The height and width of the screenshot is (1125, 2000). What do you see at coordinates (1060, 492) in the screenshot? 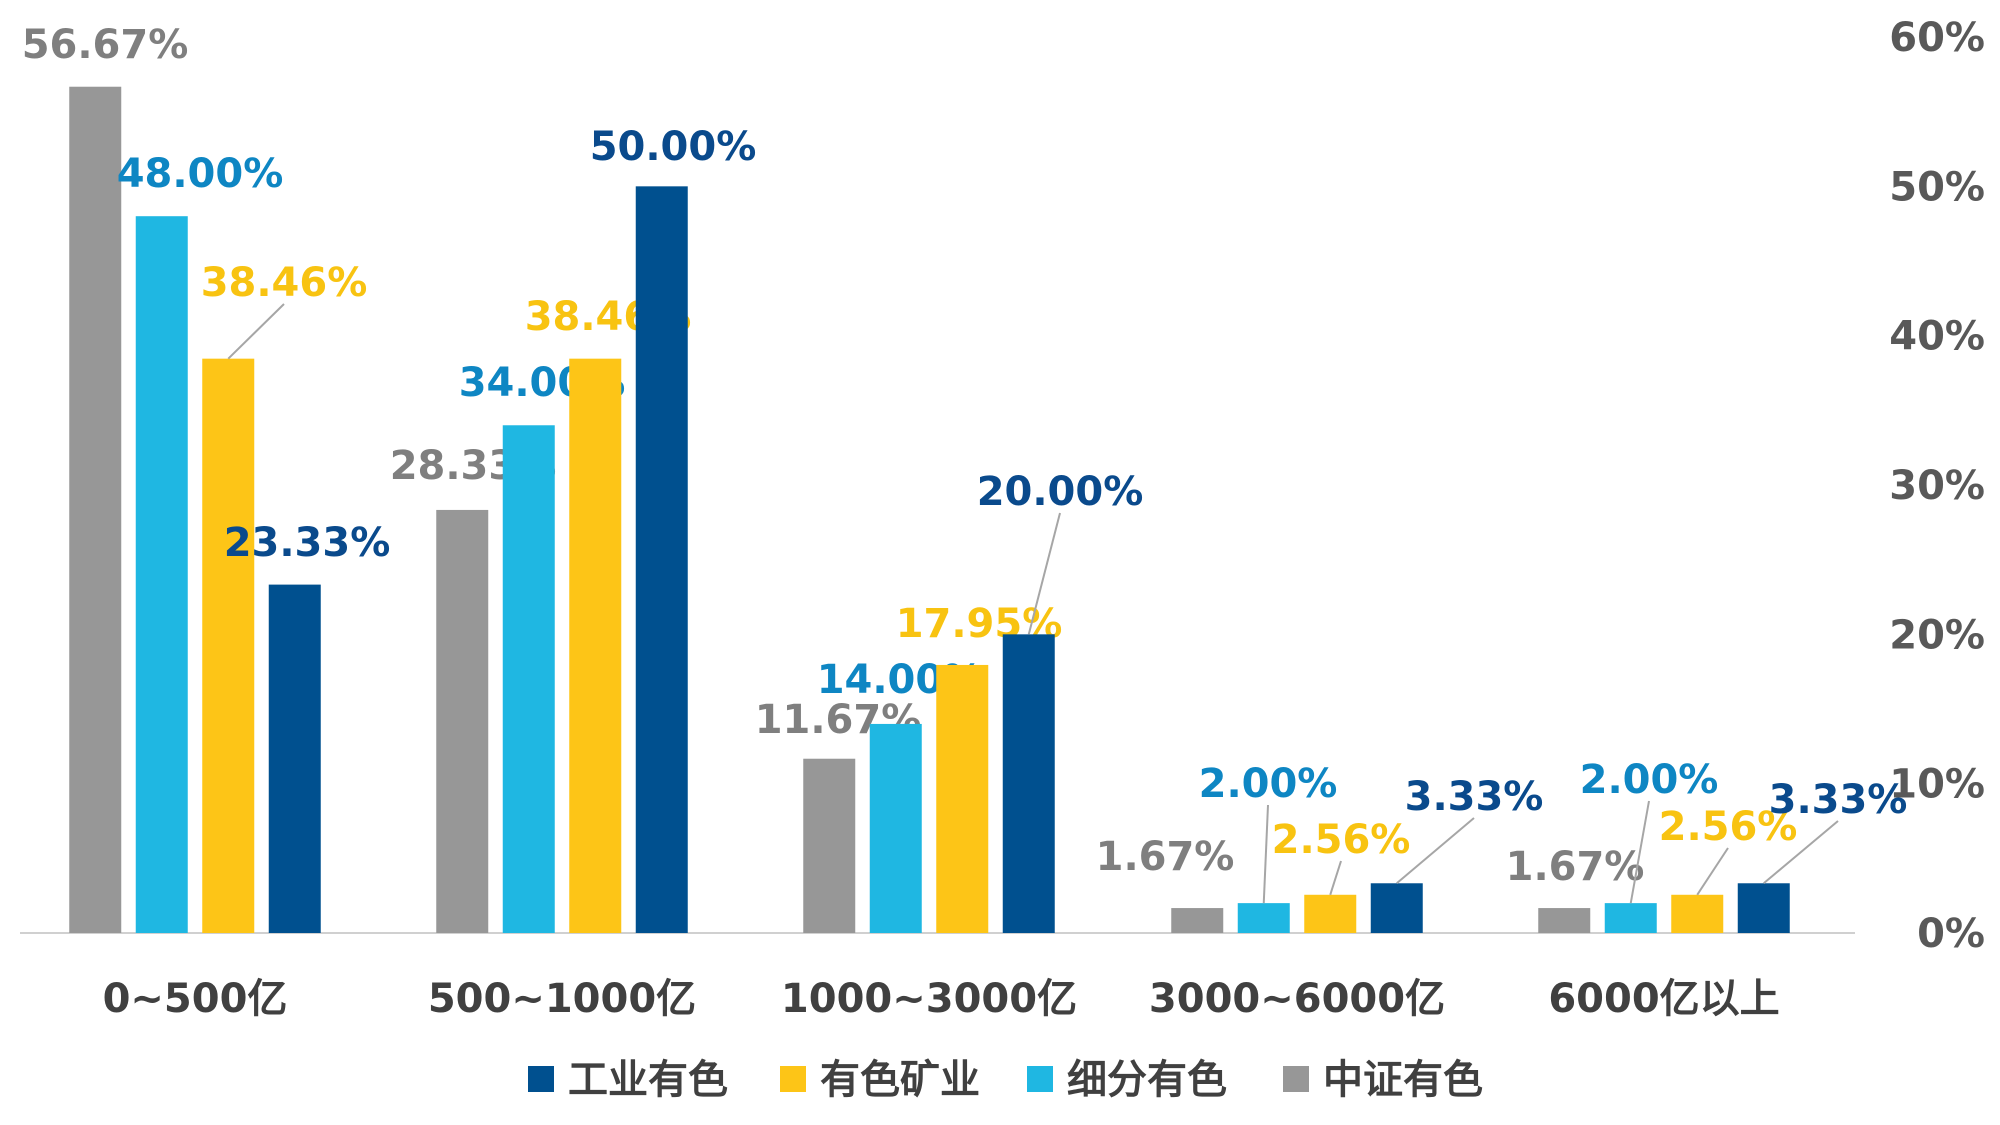
I see `data-label: 20.00%` at bounding box center [1060, 492].